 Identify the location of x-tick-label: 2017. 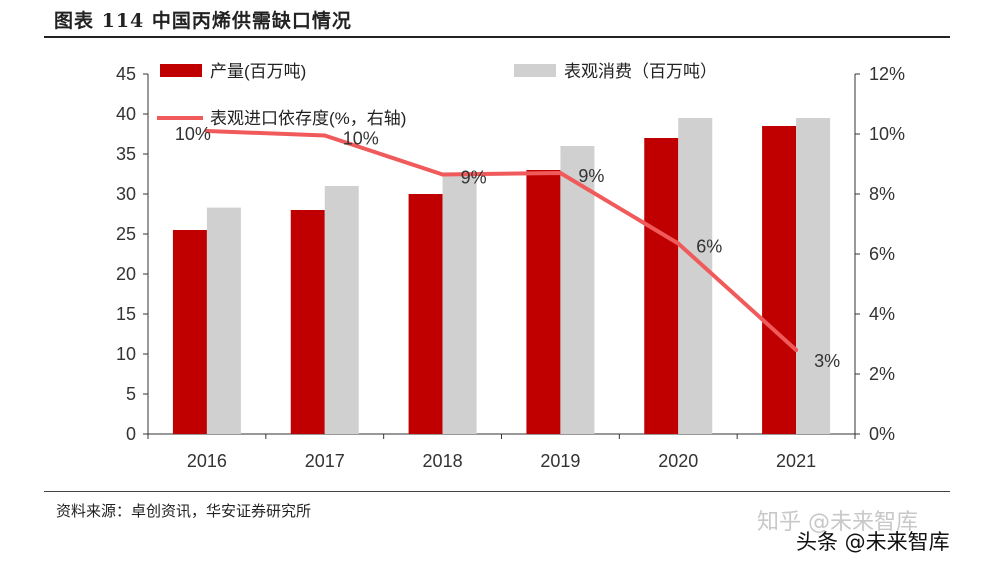
(325, 461).